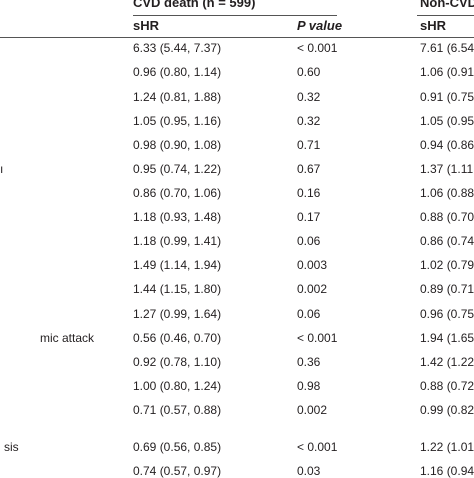 The width and height of the screenshot is (474, 478). Describe the element at coordinates (177, 338) in the screenshot. I see `cell-shr-1: 0.56 (0.46, 0.70)` at that location.